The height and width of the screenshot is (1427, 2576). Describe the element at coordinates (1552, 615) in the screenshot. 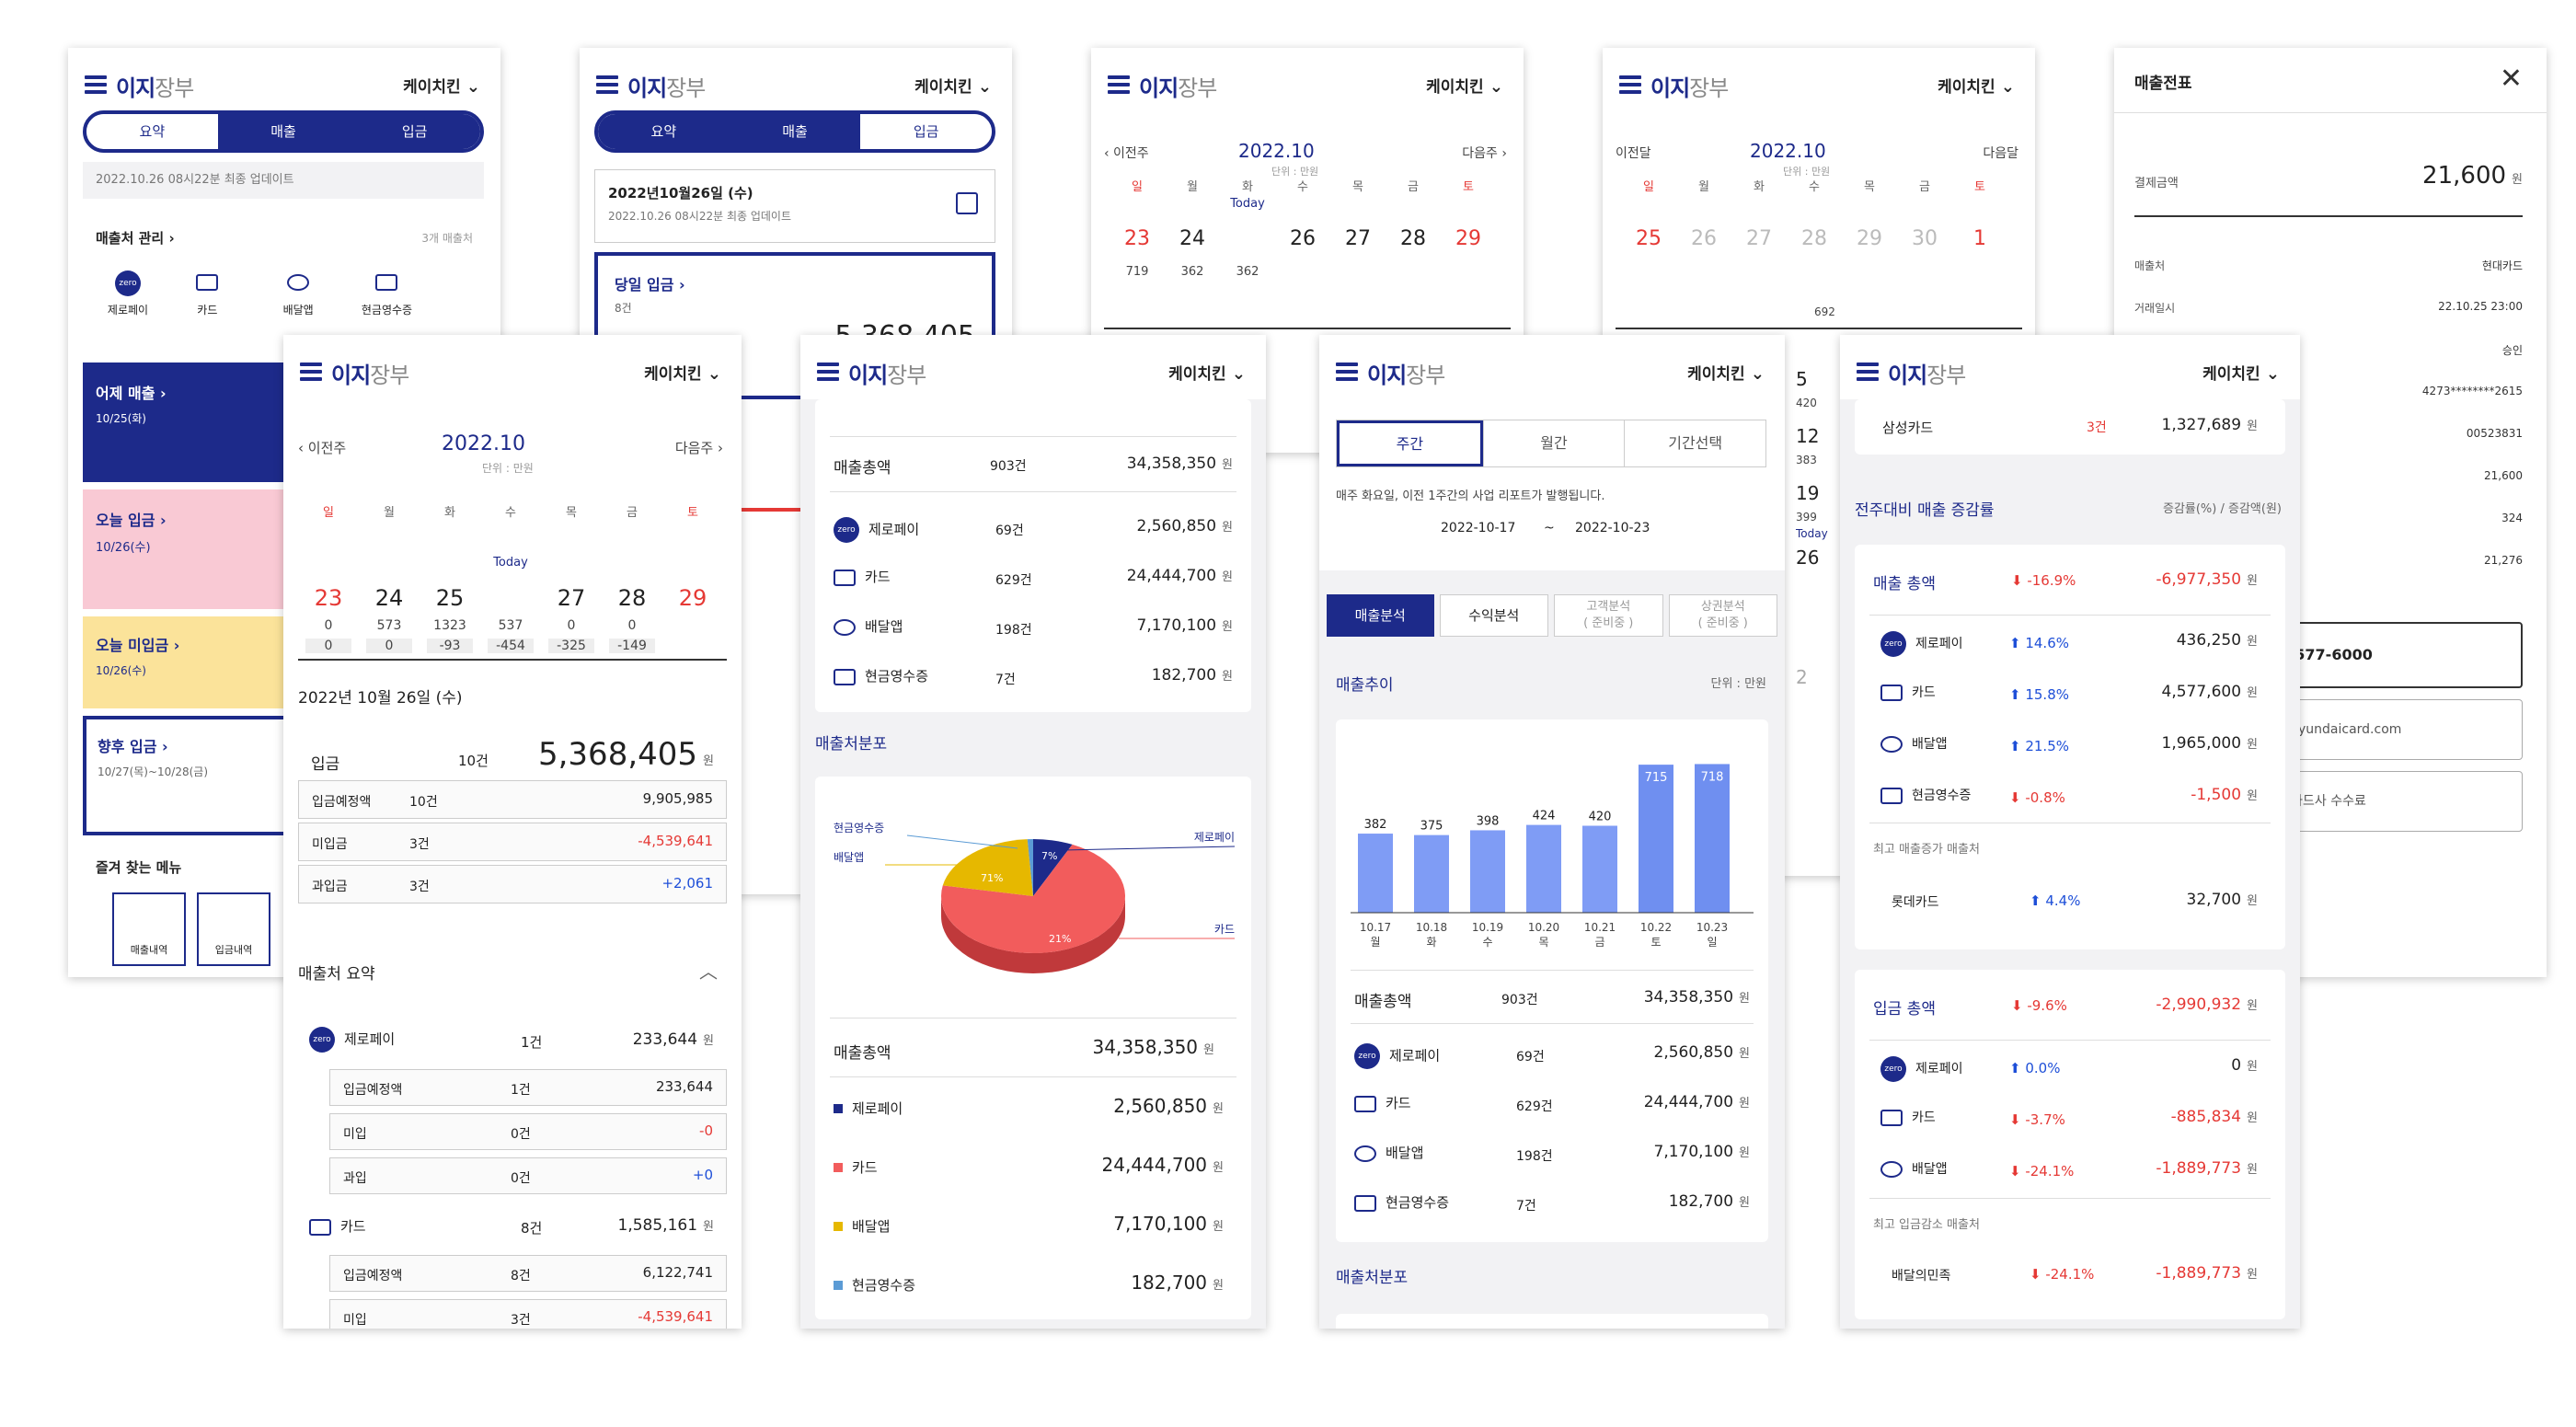

I see `analysis-tabs: 매출분석 수익분석 고객분석 ( 준비중 ) 상권분석 ( 준비중 )` at that location.